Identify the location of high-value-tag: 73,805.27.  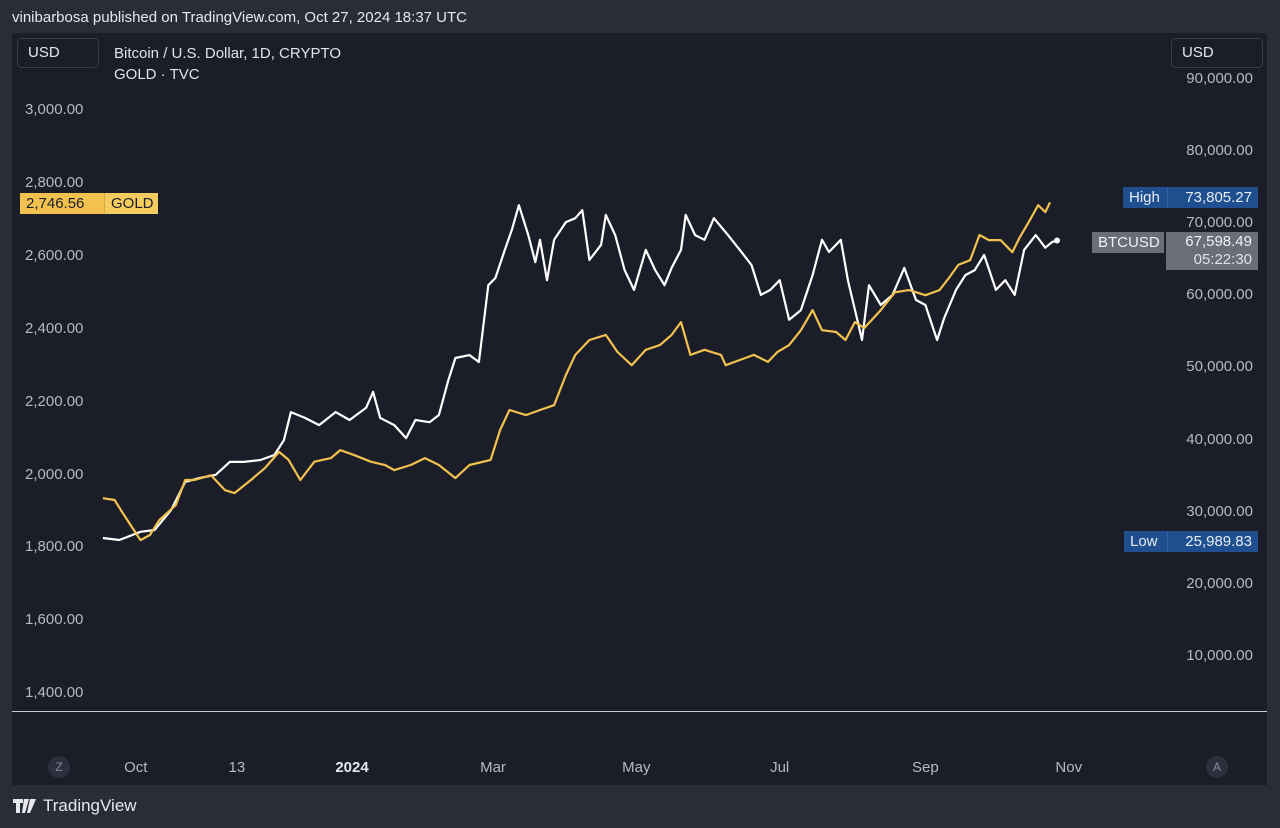
(1212, 197).